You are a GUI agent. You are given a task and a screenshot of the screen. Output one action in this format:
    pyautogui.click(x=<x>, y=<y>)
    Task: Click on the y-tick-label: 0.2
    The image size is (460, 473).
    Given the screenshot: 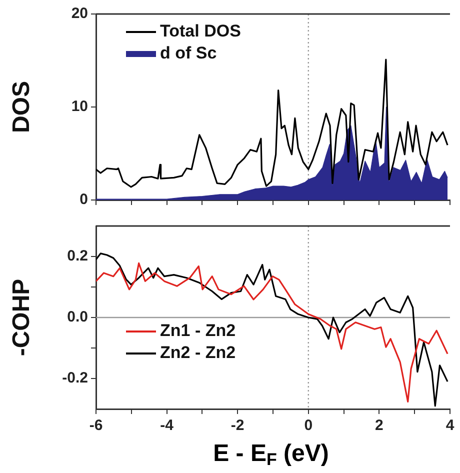 What is the action you would take?
    pyautogui.click(x=77, y=256)
    